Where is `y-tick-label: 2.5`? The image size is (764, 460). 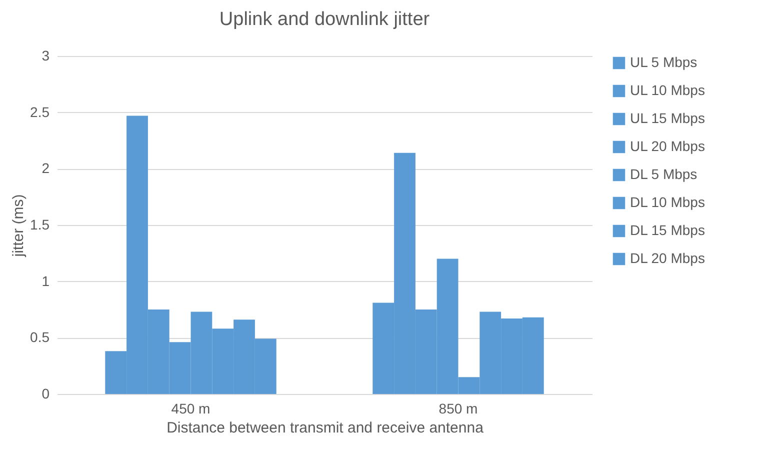 y-tick-label: 2.5 is located at coordinates (40, 112).